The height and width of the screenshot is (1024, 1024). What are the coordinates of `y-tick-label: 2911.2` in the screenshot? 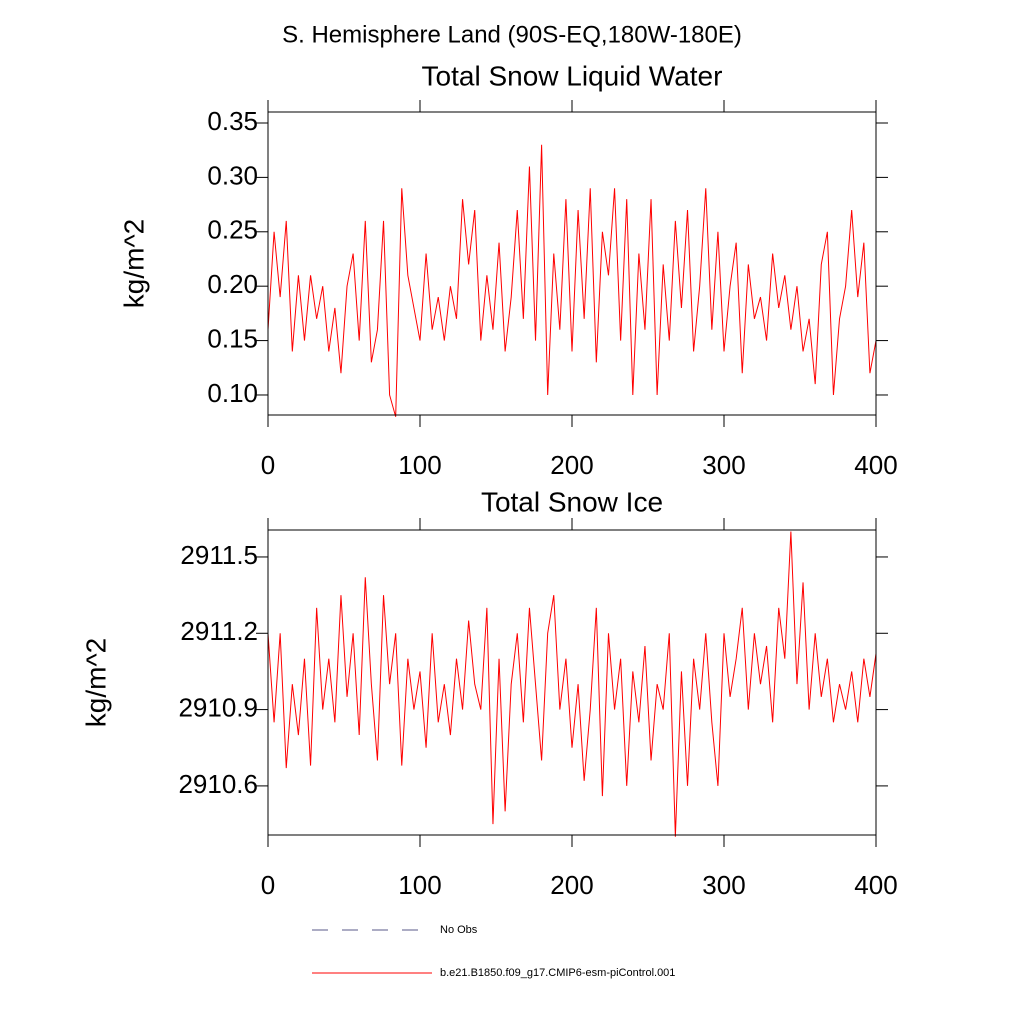 It's located at (219, 631).